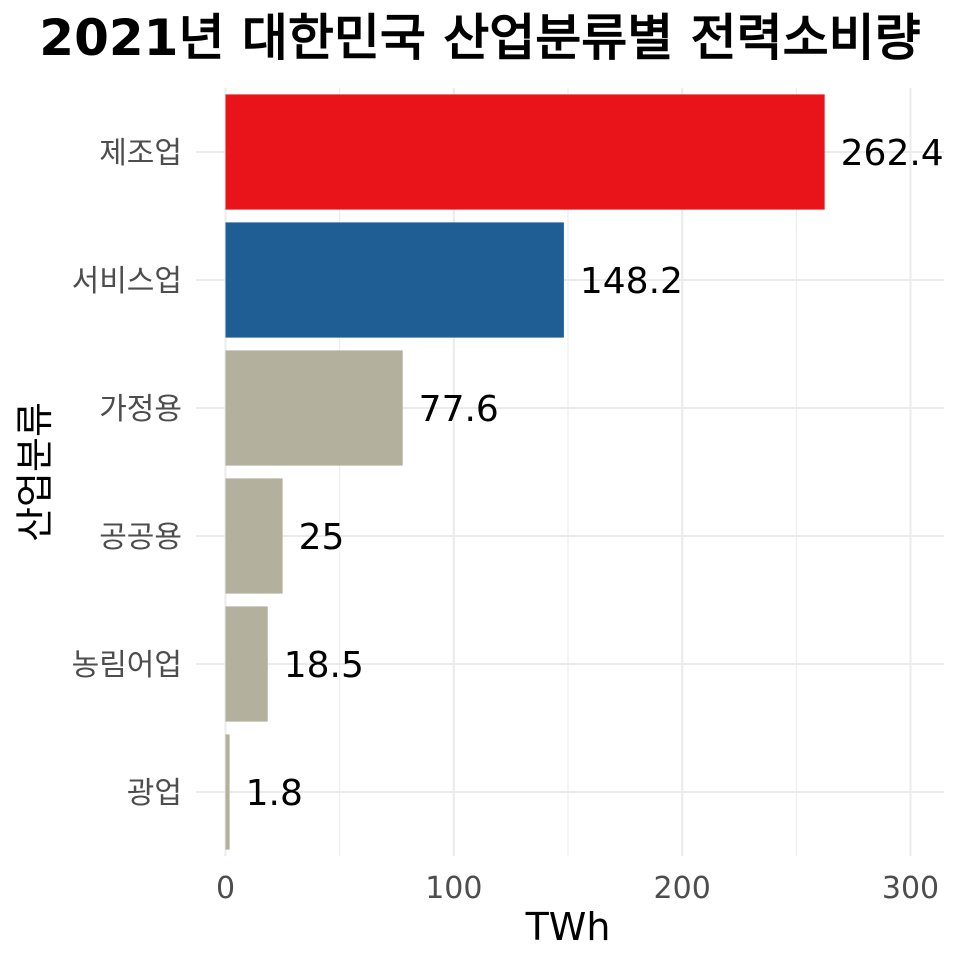  What do you see at coordinates (910, 888) in the screenshot?
I see `x-tick-label: 300` at bounding box center [910, 888].